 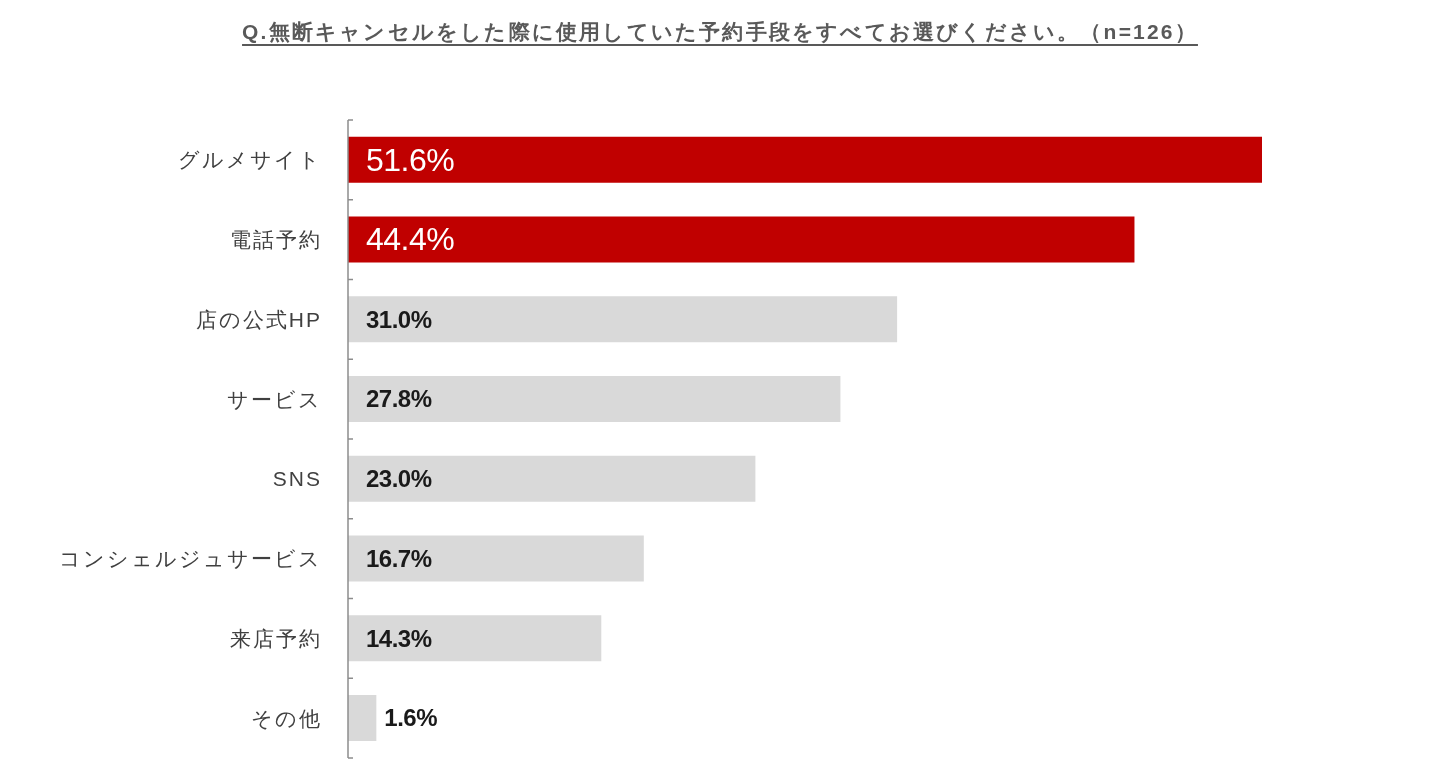 I want to click on y-tick-label: グルメサイト, so click(x=250, y=160).